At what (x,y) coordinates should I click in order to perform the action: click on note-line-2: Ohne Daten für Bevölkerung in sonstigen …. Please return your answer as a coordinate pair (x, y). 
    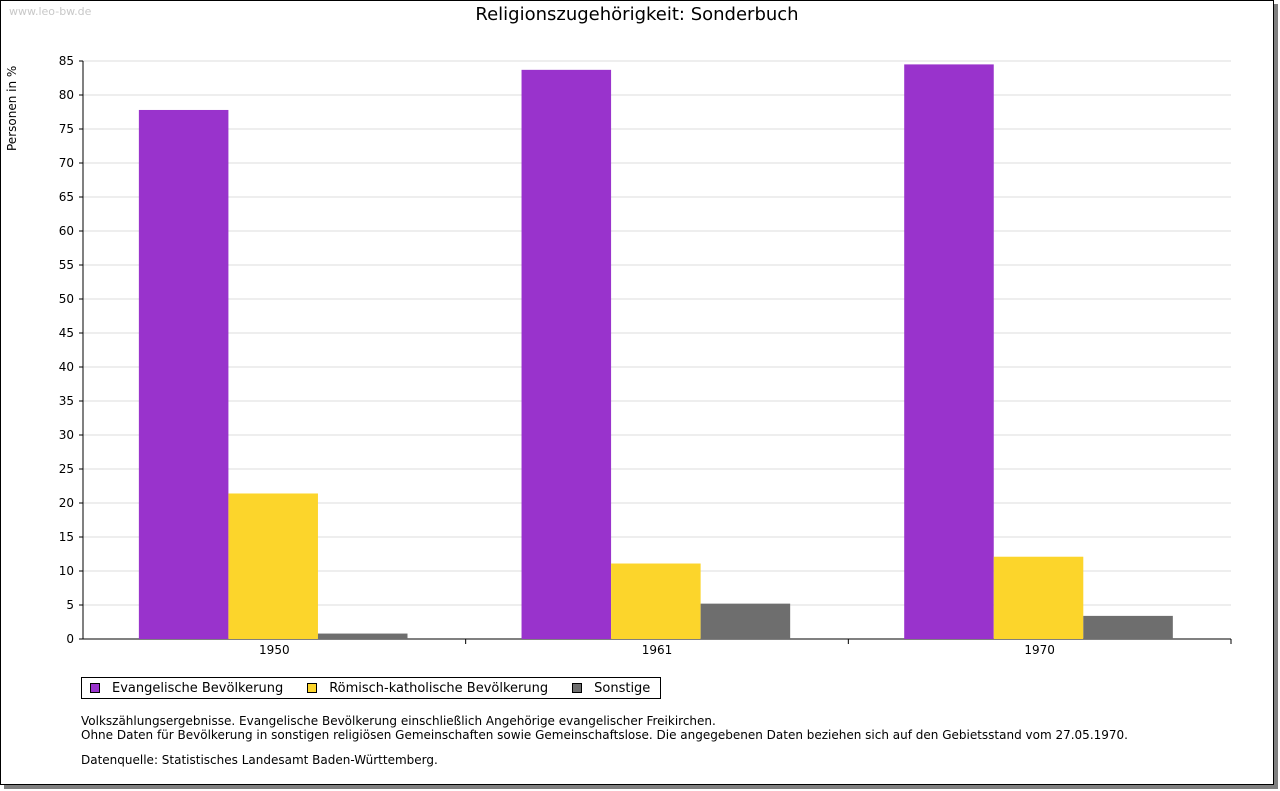
    Looking at the image, I should click on (604, 735).